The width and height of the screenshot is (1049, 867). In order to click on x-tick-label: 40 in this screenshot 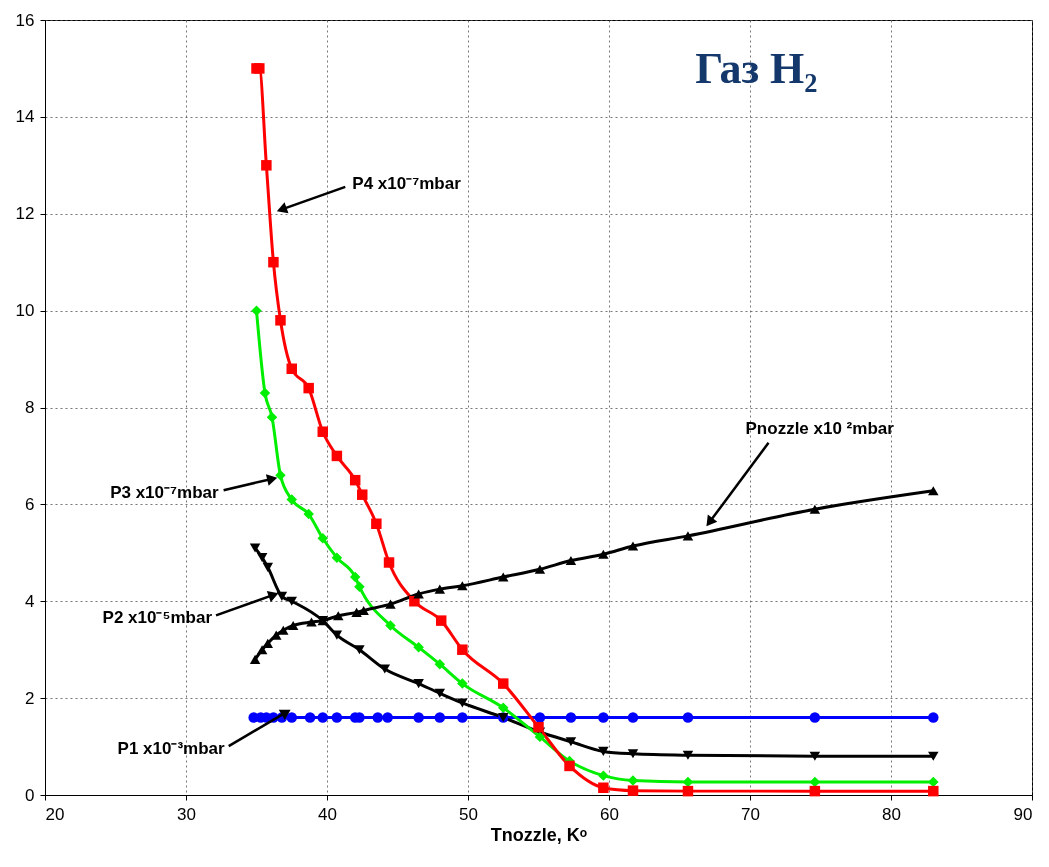, I will do `click(327, 814)`.